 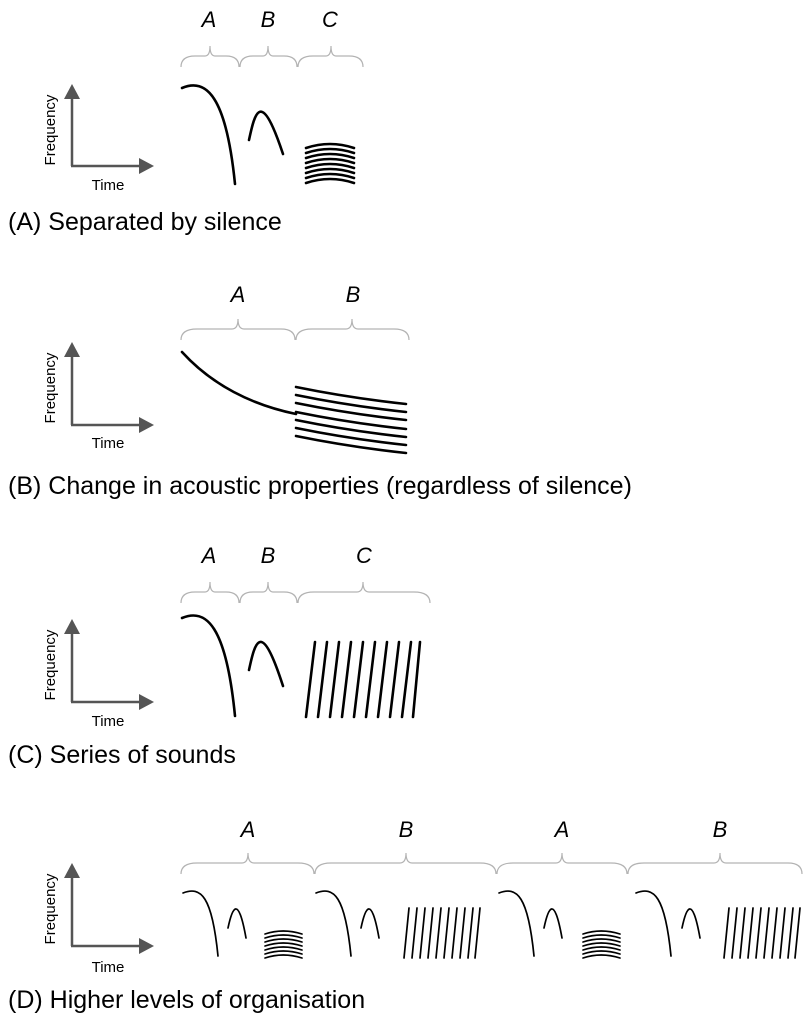 I want to click on brace-c, so click(x=330, y=56).